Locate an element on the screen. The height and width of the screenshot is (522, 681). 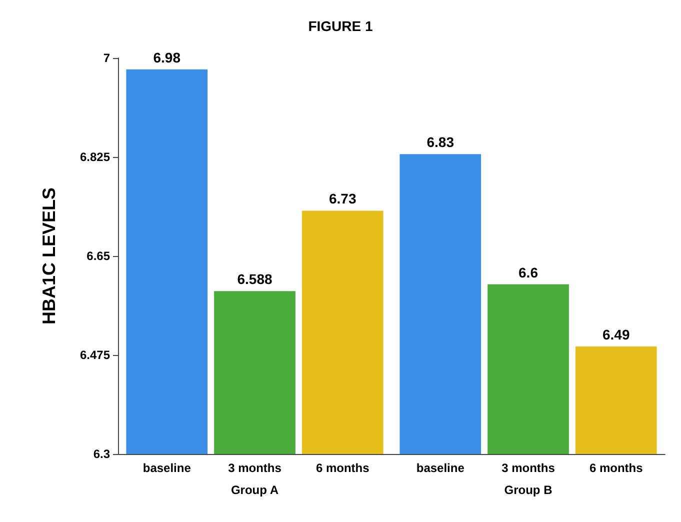
x-tick-label: Group A is located at coordinates (254, 490).